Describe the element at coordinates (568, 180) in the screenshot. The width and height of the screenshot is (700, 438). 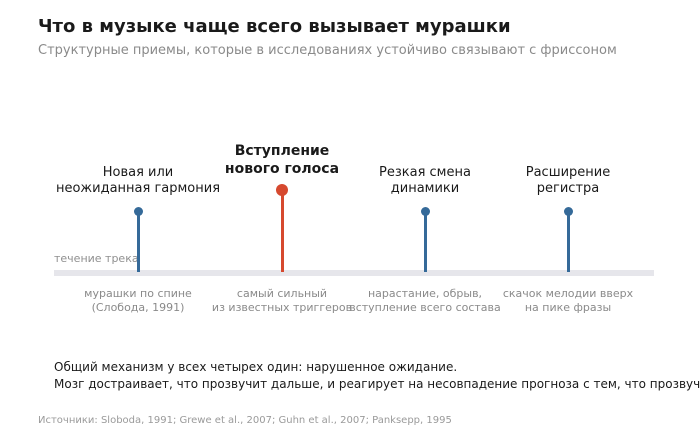
I see `marker-label-register: Расширение регистра` at that location.